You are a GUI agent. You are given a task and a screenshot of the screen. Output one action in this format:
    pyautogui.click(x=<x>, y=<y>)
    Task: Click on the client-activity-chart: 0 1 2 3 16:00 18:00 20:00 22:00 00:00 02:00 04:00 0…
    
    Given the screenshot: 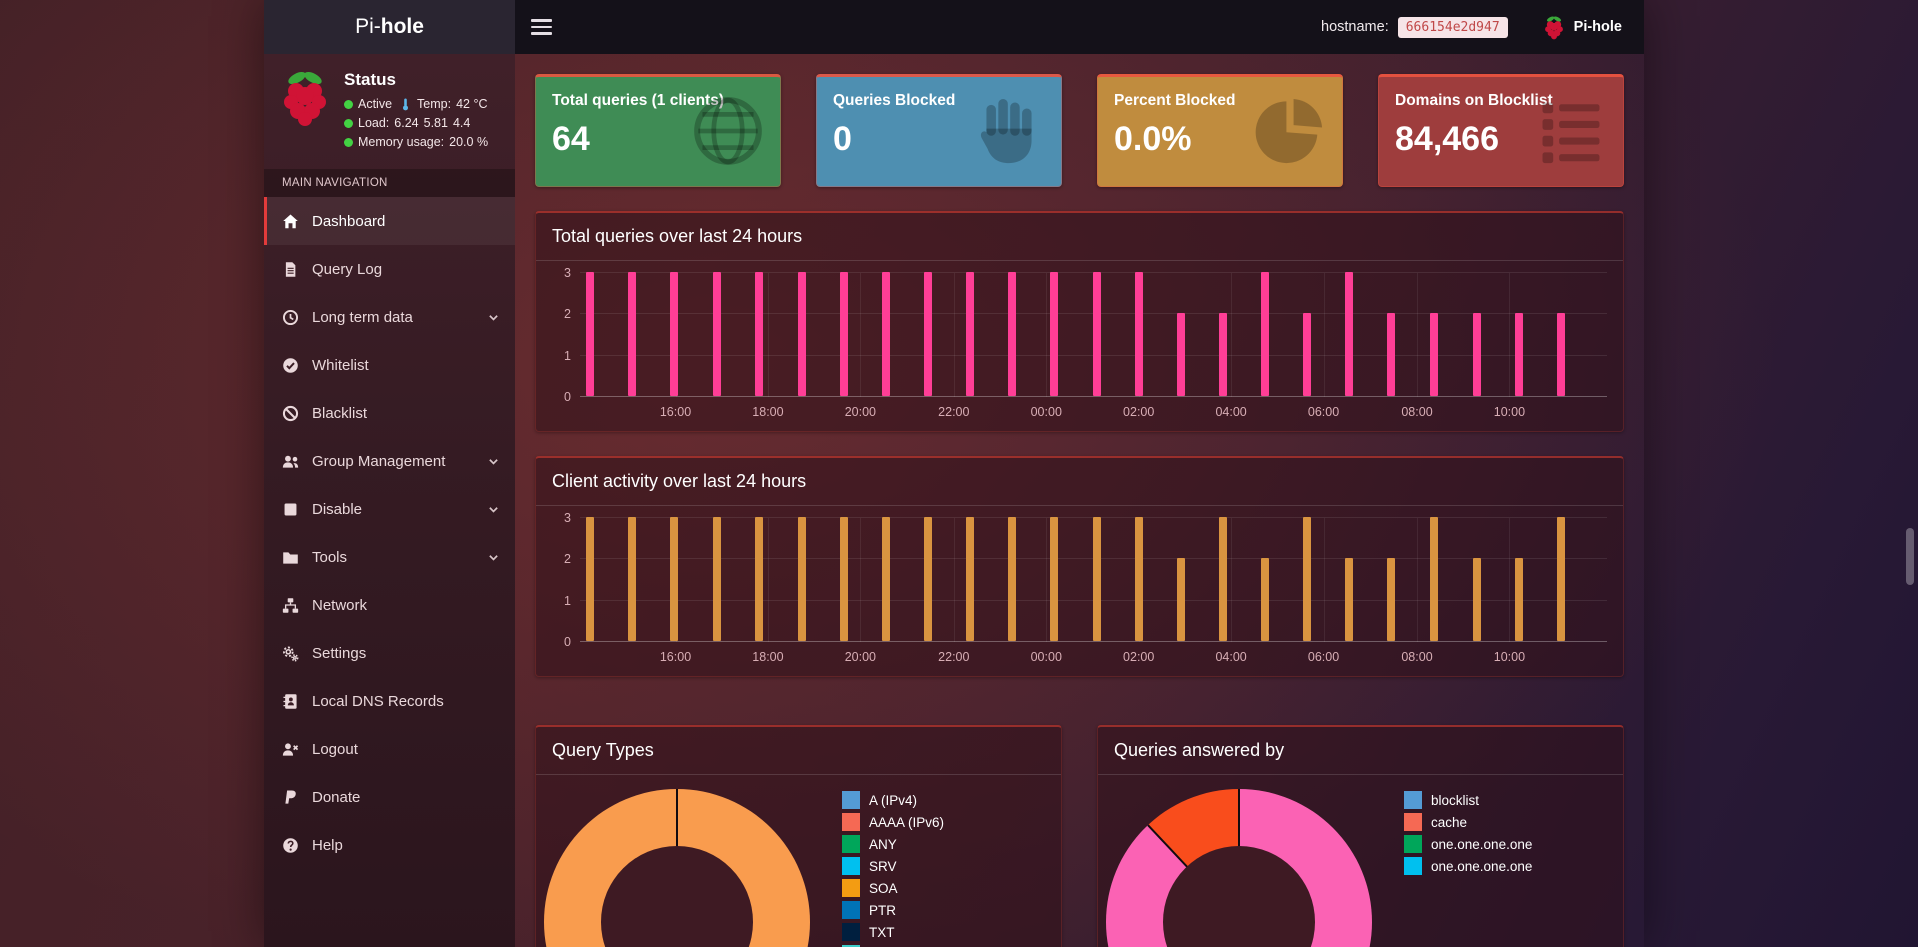 What is the action you would take?
    pyautogui.click(x=1085, y=587)
    